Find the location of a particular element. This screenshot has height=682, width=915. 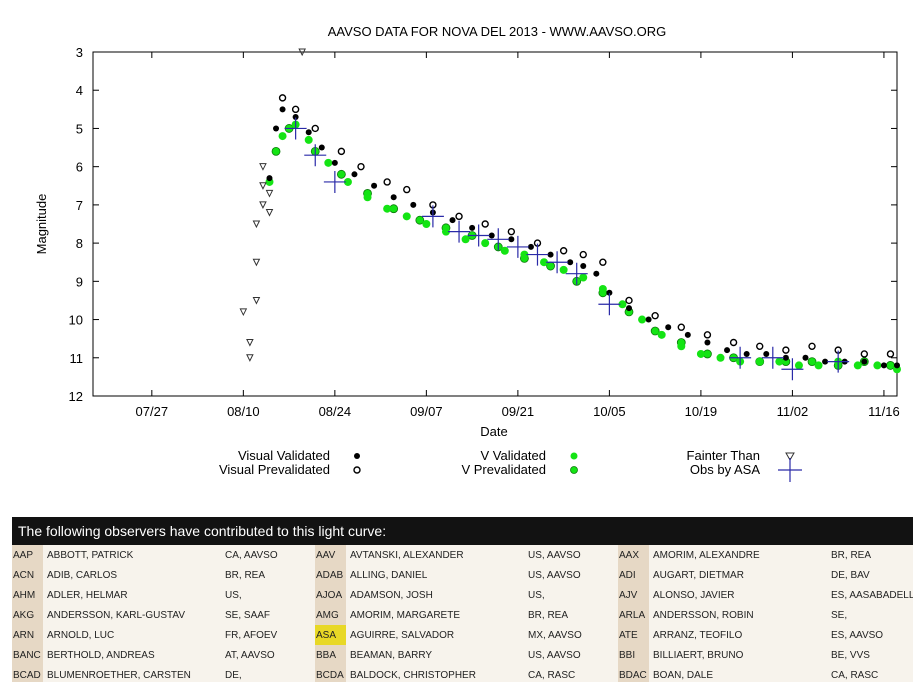

observer-location: DE, BAV is located at coordinates (850, 575).